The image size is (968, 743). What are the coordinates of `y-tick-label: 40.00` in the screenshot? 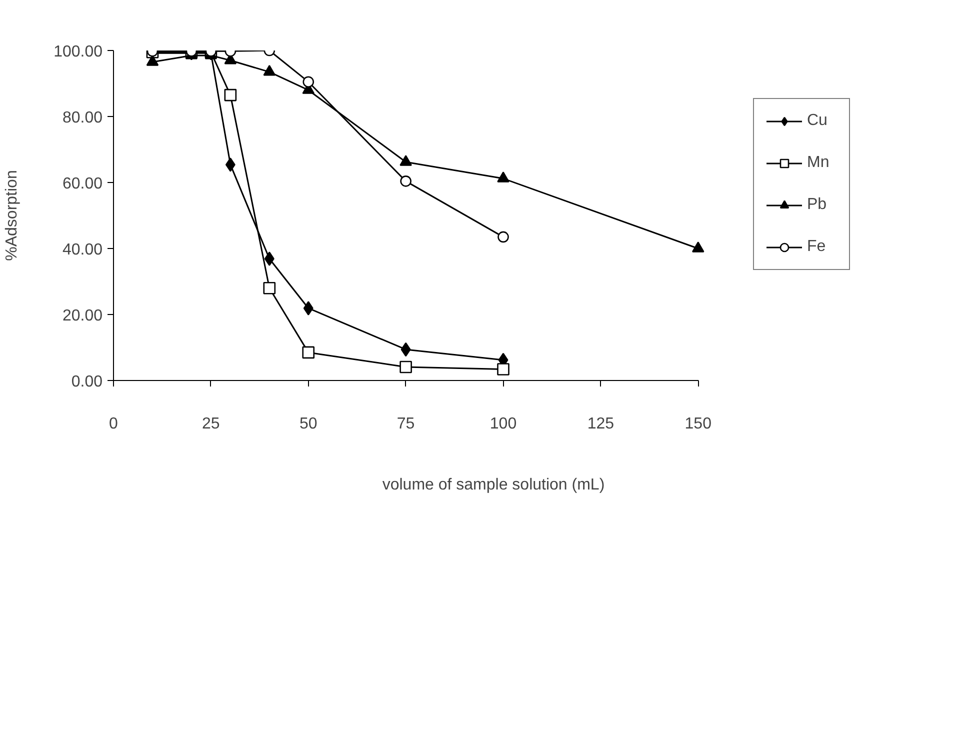 It's located at (82, 250).